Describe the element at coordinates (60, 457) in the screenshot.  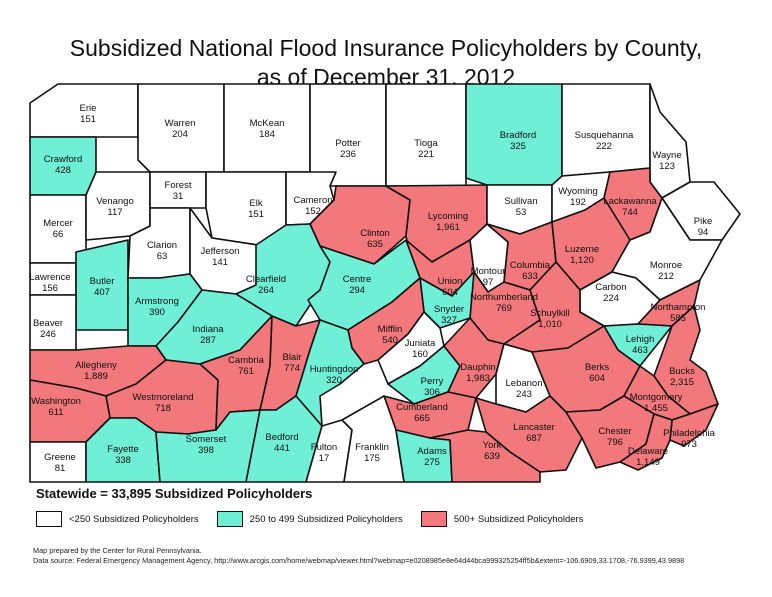
I see `county-name-greene: Greene` at that location.